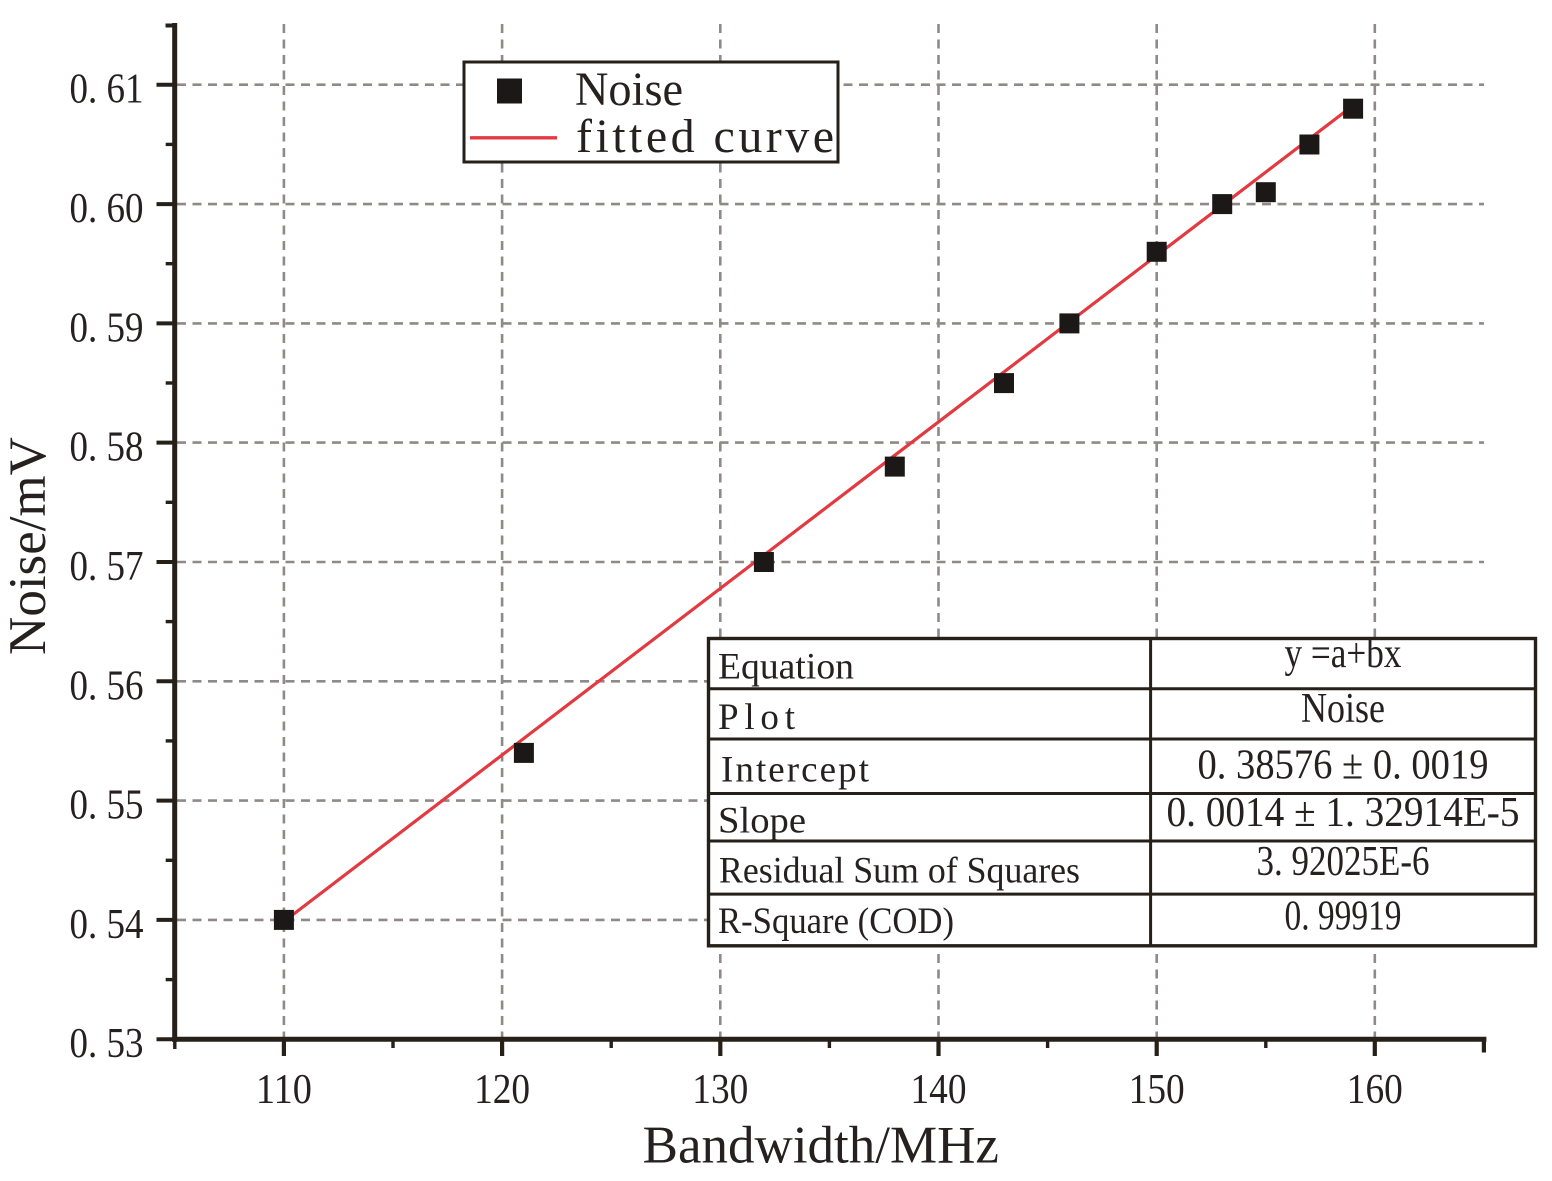 The image size is (1552, 1181). Describe the element at coordinates (1343, 917) in the screenshot. I see `svg-text: 0. 99919` at that location.